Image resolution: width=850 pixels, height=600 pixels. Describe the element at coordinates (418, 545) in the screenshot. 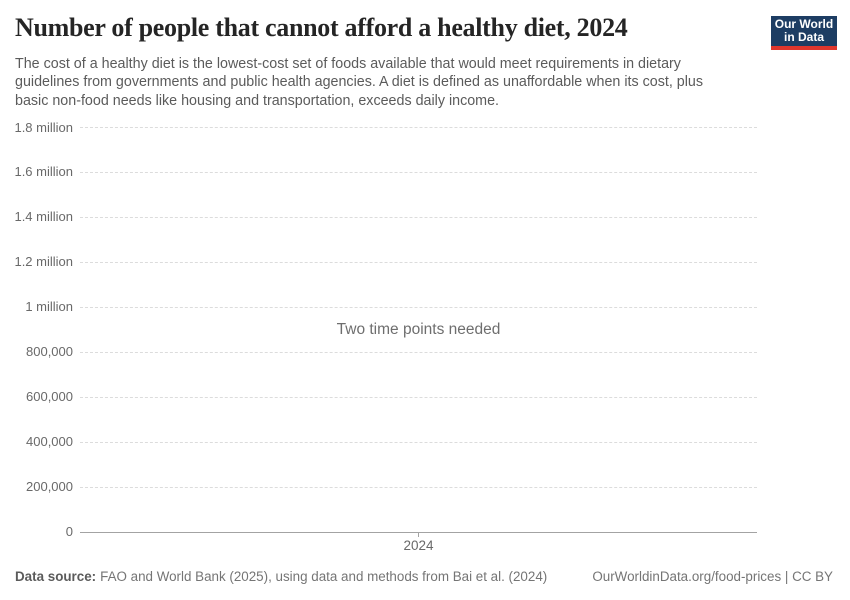

I see `x-tick-label: 2024` at that location.